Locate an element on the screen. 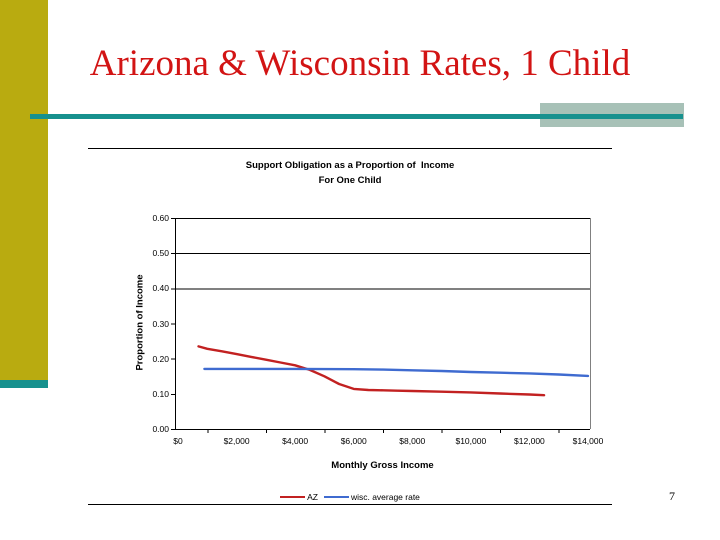  x-tick-label: $14,000 is located at coordinates (588, 441).